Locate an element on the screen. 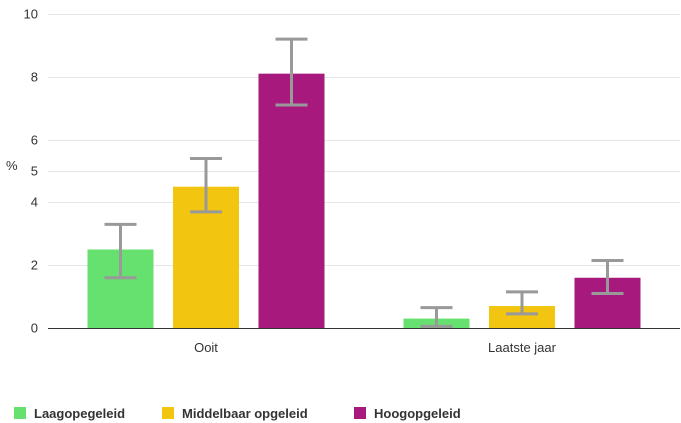 The height and width of the screenshot is (423, 681). y-tick-label: 6 is located at coordinates (34, 140).